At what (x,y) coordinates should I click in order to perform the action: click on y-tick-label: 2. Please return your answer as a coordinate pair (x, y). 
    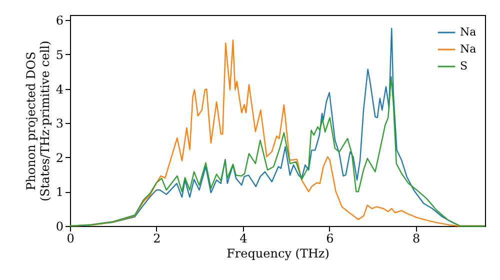
    Looking at the image, I should click on (60, 157).